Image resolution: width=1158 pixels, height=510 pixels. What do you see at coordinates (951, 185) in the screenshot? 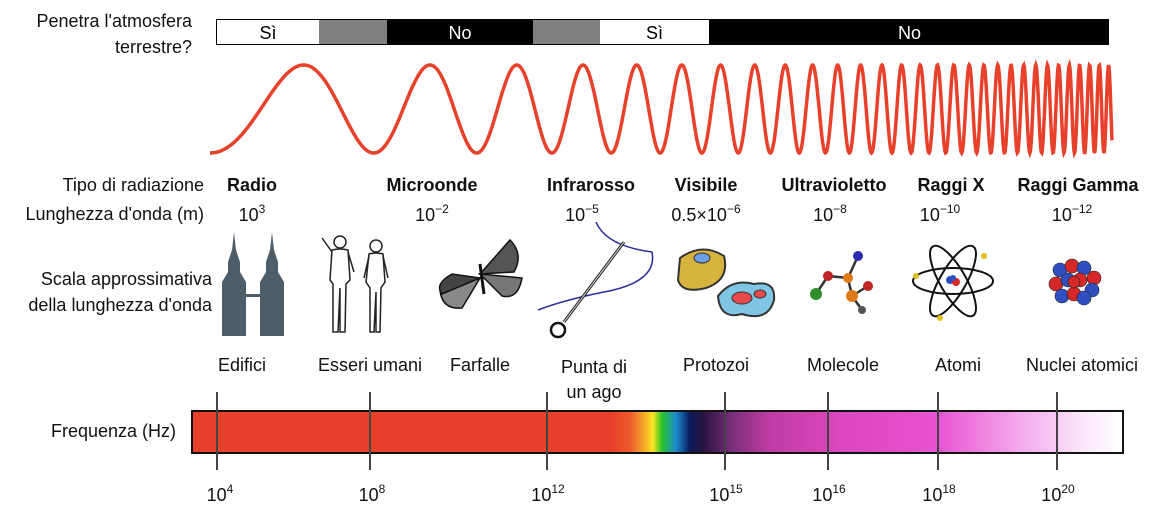
I see `radiation-type-xray: Raggi X` at bounding box center [951, 185].